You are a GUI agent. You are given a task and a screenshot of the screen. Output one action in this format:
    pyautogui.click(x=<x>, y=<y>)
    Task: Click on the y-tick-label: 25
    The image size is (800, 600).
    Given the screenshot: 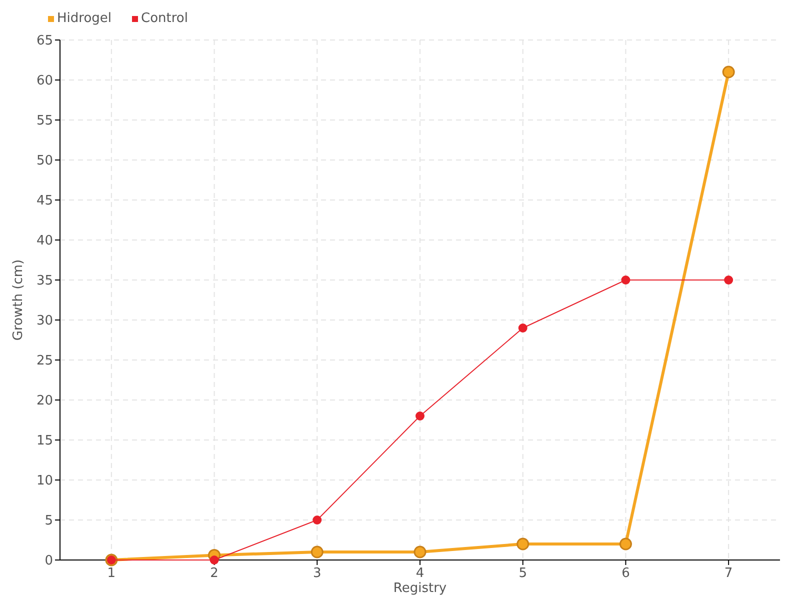 What is the action you would take?
    pyautogui.click(x=44, y=361)
    